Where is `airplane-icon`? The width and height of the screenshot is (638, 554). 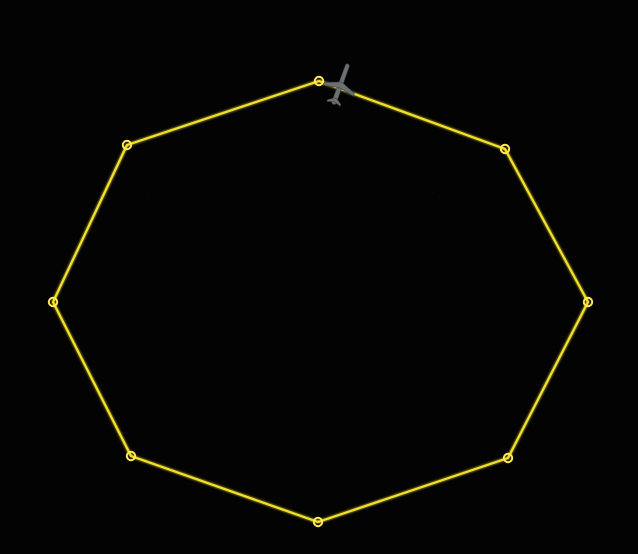
airplane-icon is located at coordinates (340, 83).